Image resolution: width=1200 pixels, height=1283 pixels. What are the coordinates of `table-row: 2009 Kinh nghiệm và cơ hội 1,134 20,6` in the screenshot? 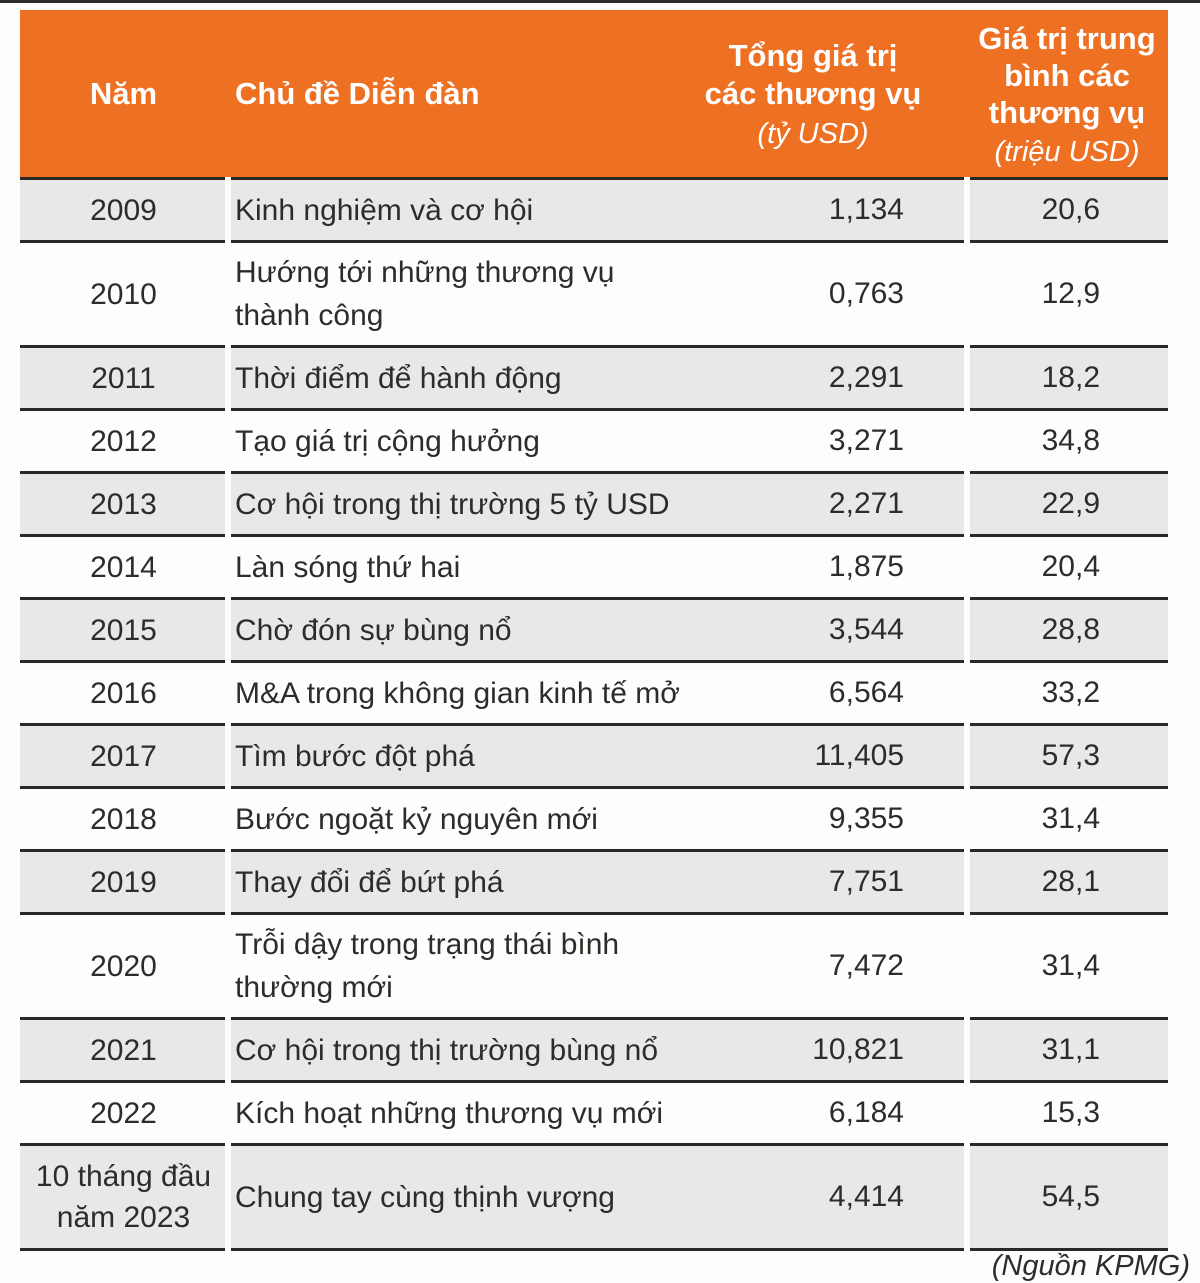 It's located at (594, 208).